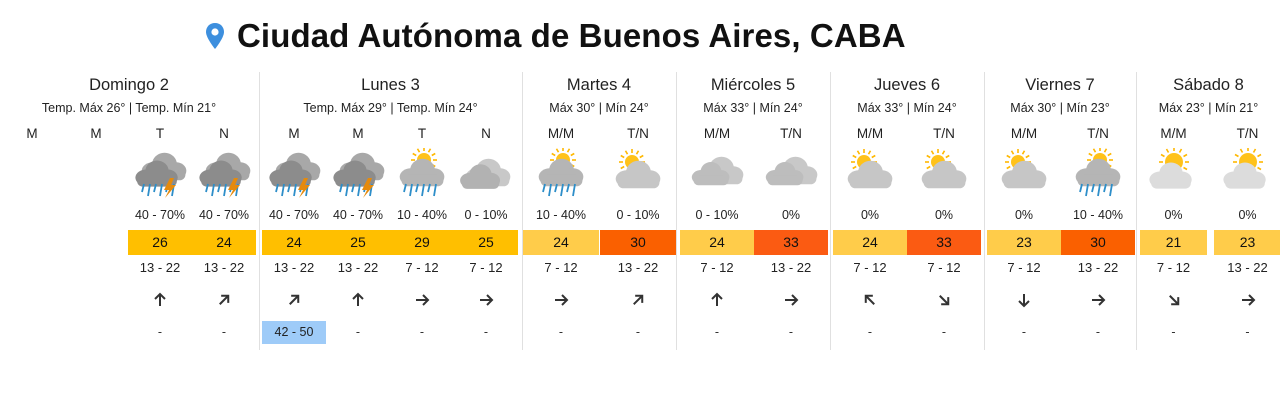 This screenshot has width=1280, height=414. I want to click on time-slot: T/N 0% 33 13 - 22 -, so click(791, 211).